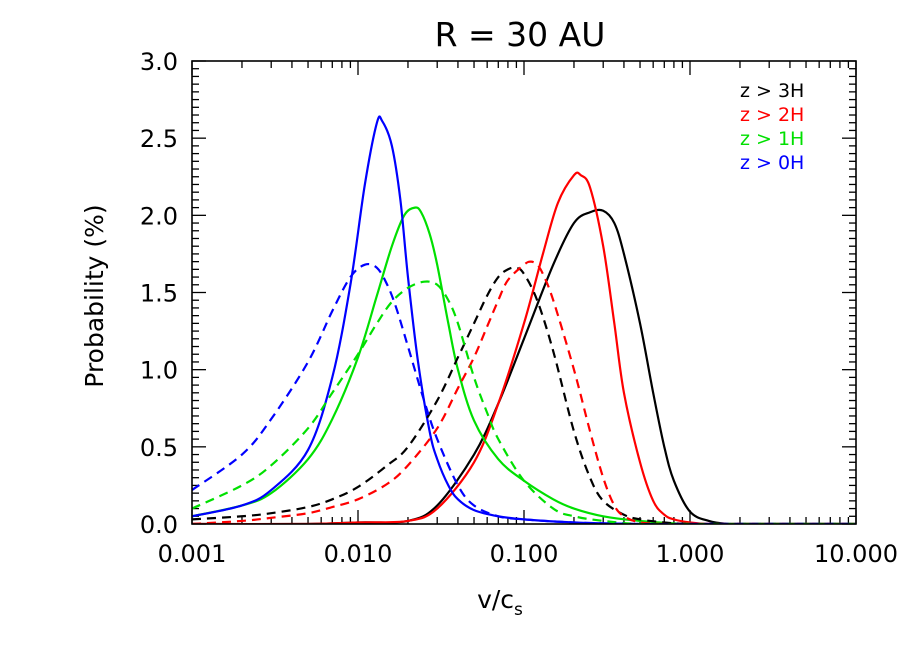 This screenshot has width=913, height=645. What do you see at coordinates (159, 525) in the screenshot?
I see `y-tick-label: 0.0` at bounding box center [159, 525].